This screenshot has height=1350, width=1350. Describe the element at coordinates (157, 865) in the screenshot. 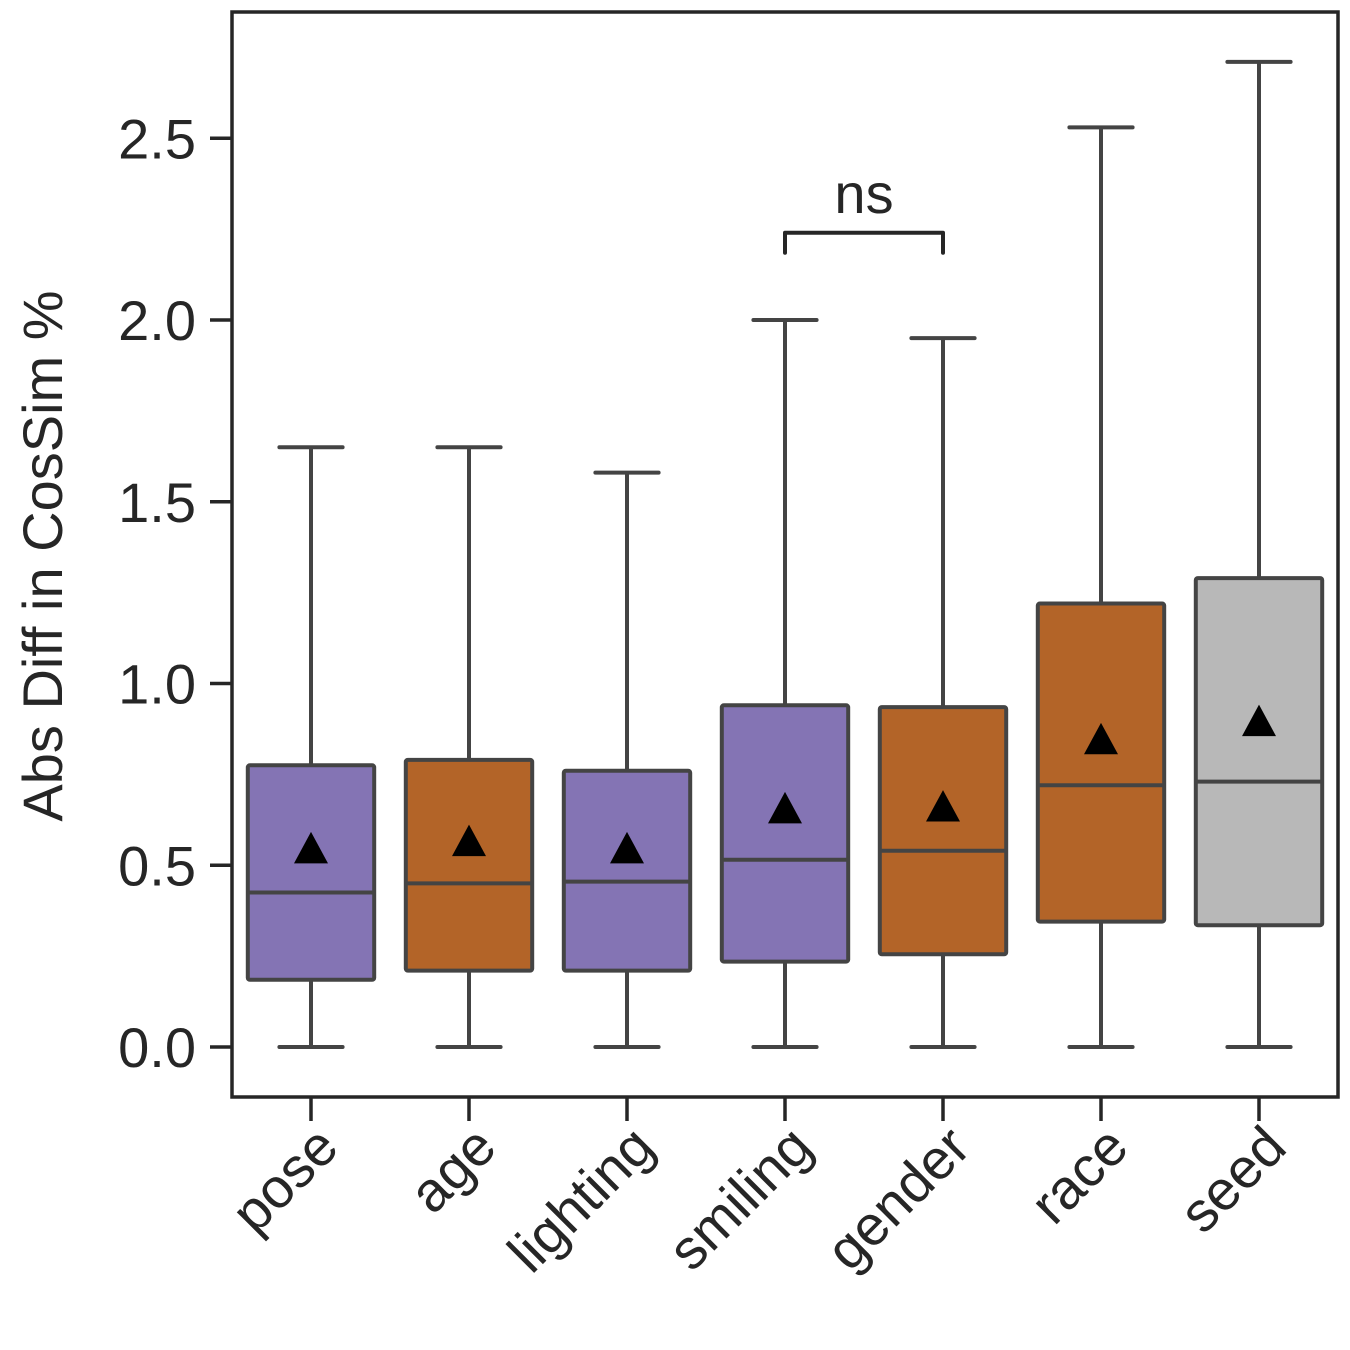

I see `y-tick-label: 0.5` at that location.